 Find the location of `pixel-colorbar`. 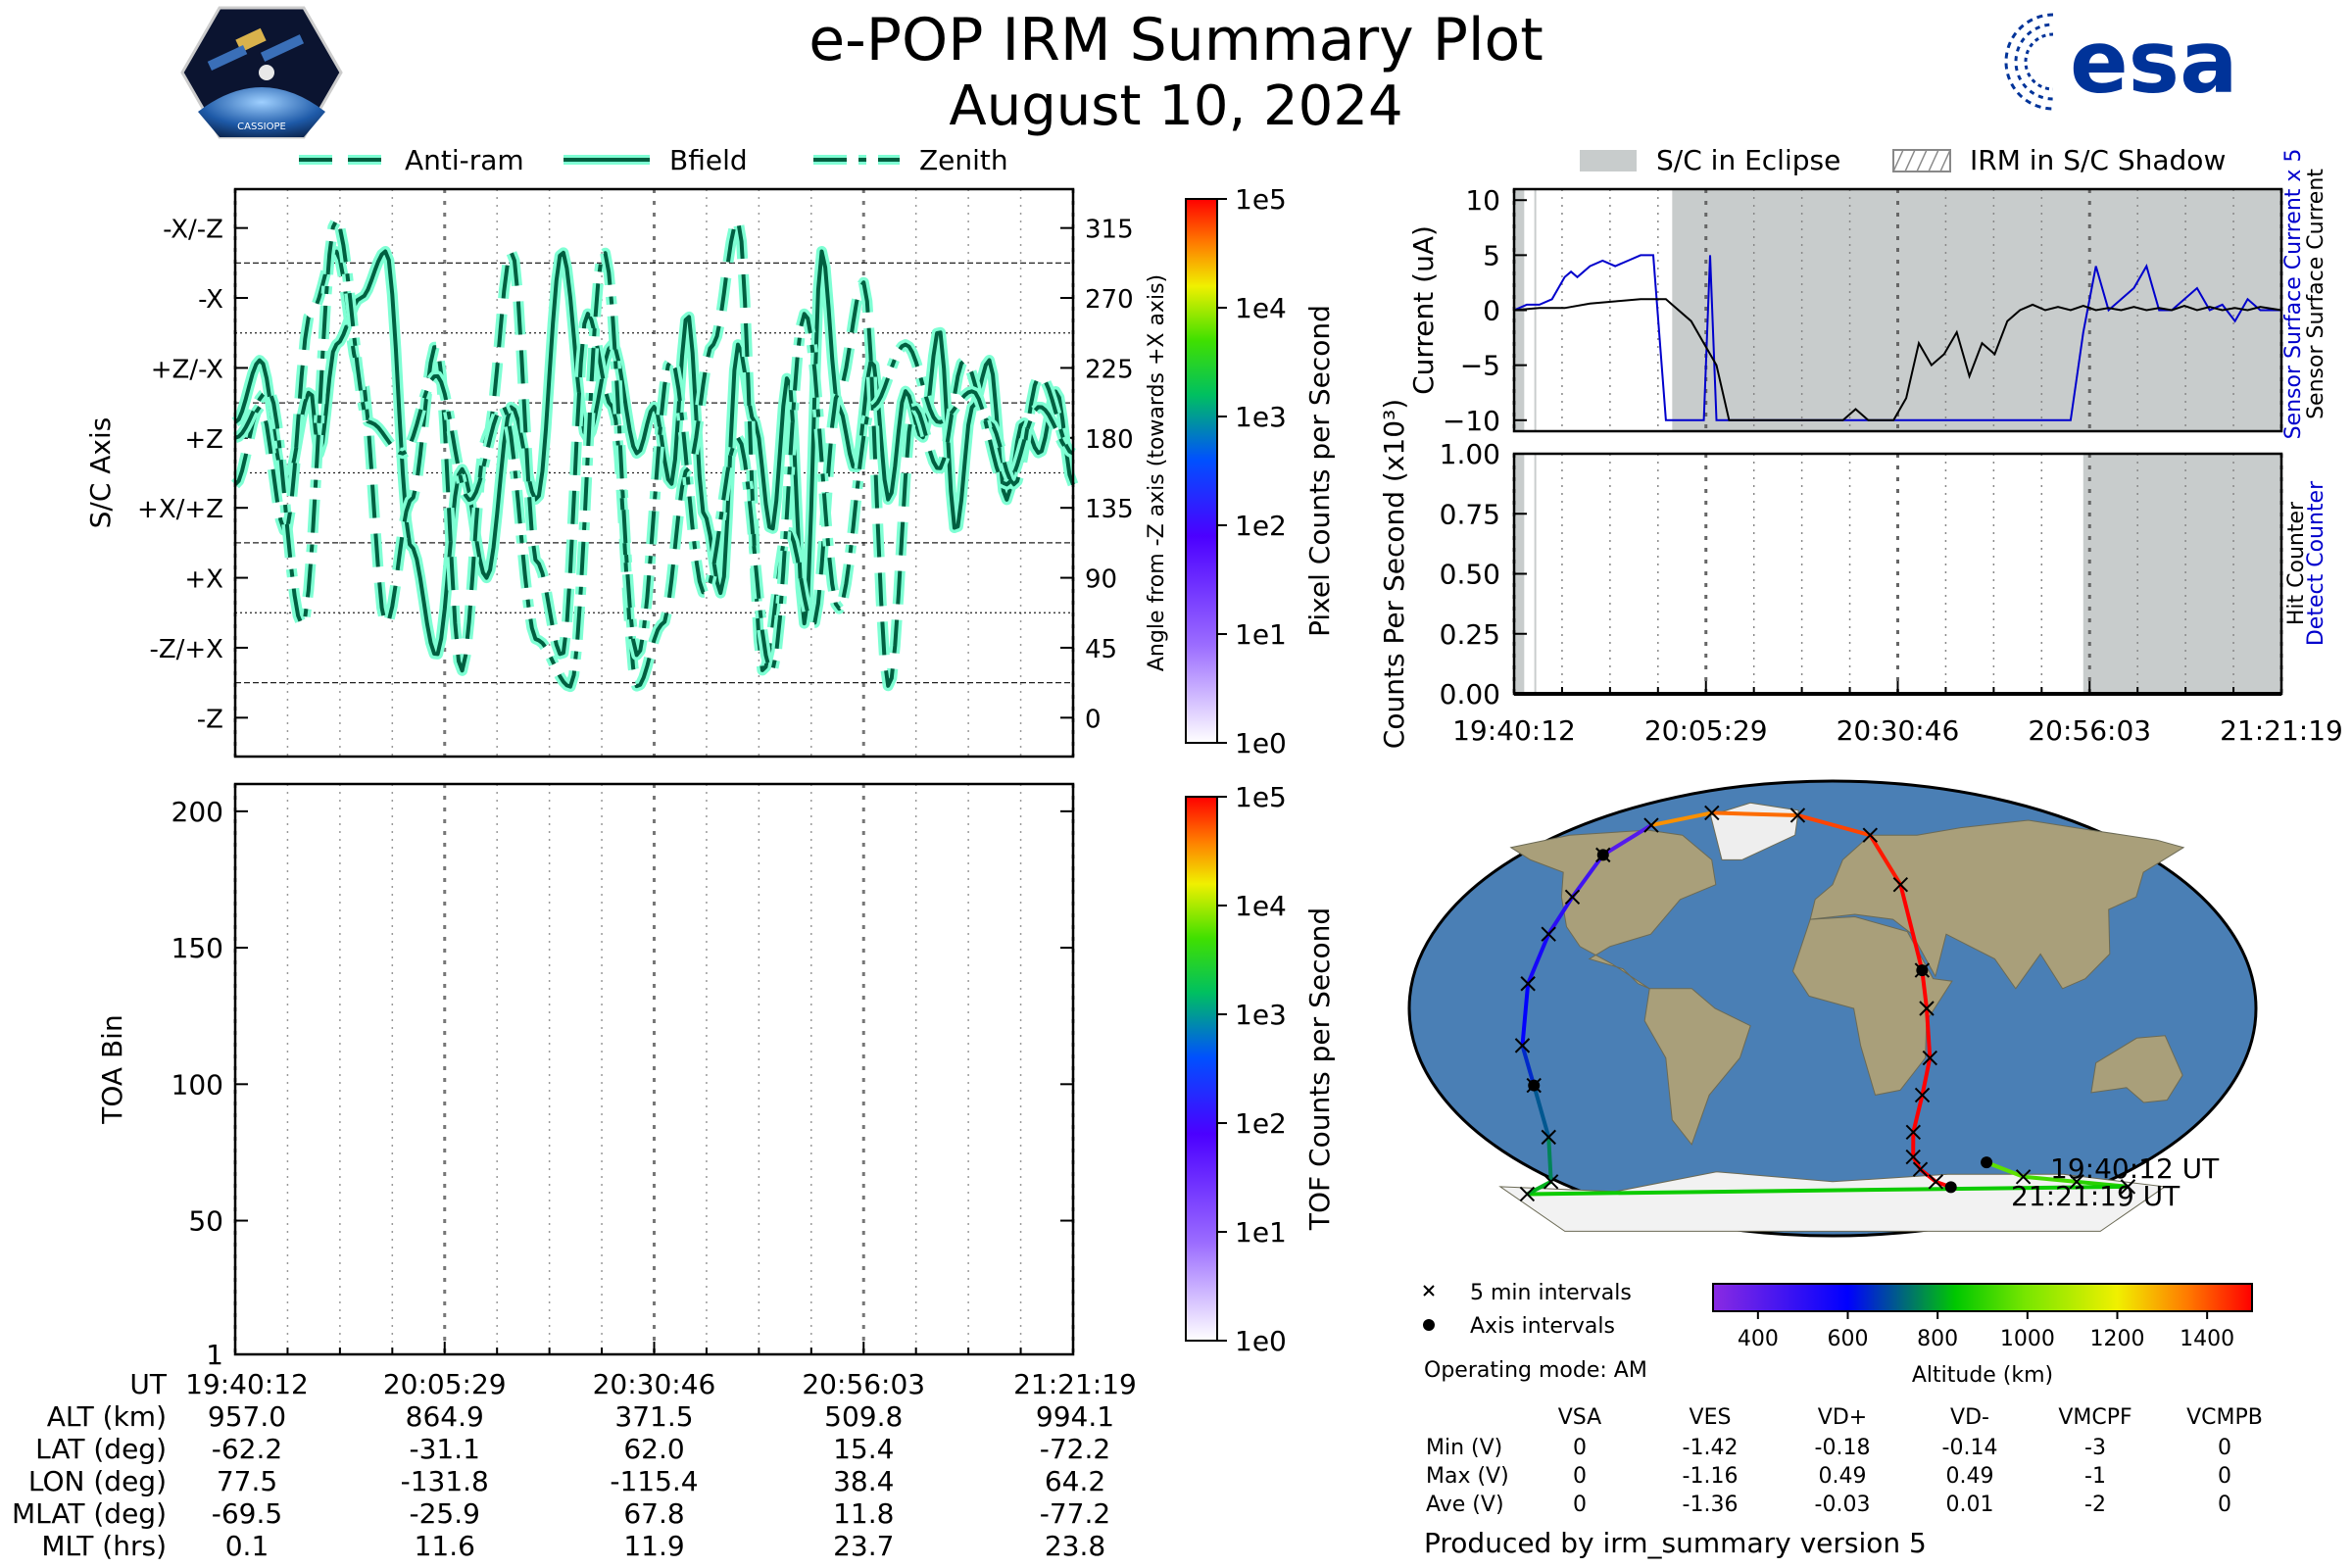

pixel-colorbar is located at coordinates (1201, 471).